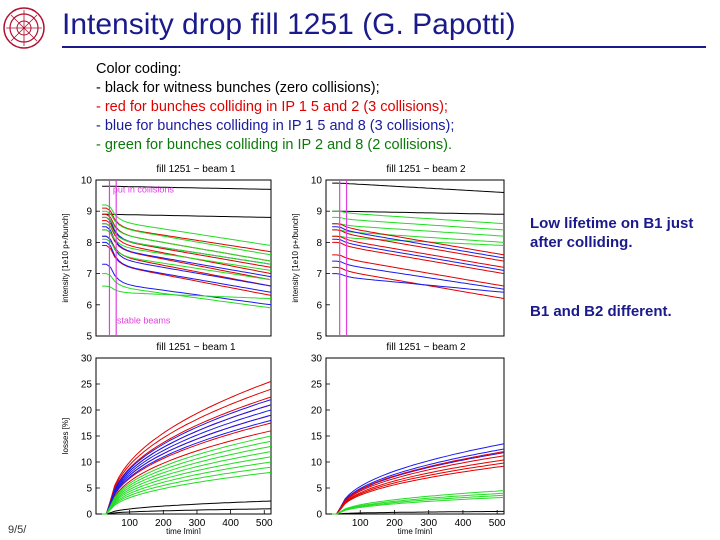 The height and width of the screenshot is (540, 720). I want to click on annotation-put-in-collisions: put in collisions, so click(144, 189).